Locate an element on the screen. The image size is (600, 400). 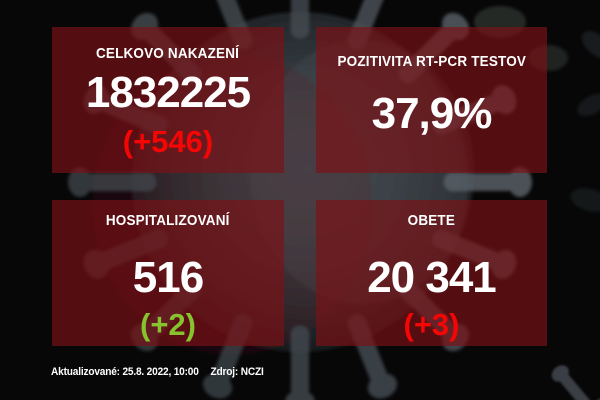
stat-delta-hospitalized: (+2) is located at coordinates (168, 324).